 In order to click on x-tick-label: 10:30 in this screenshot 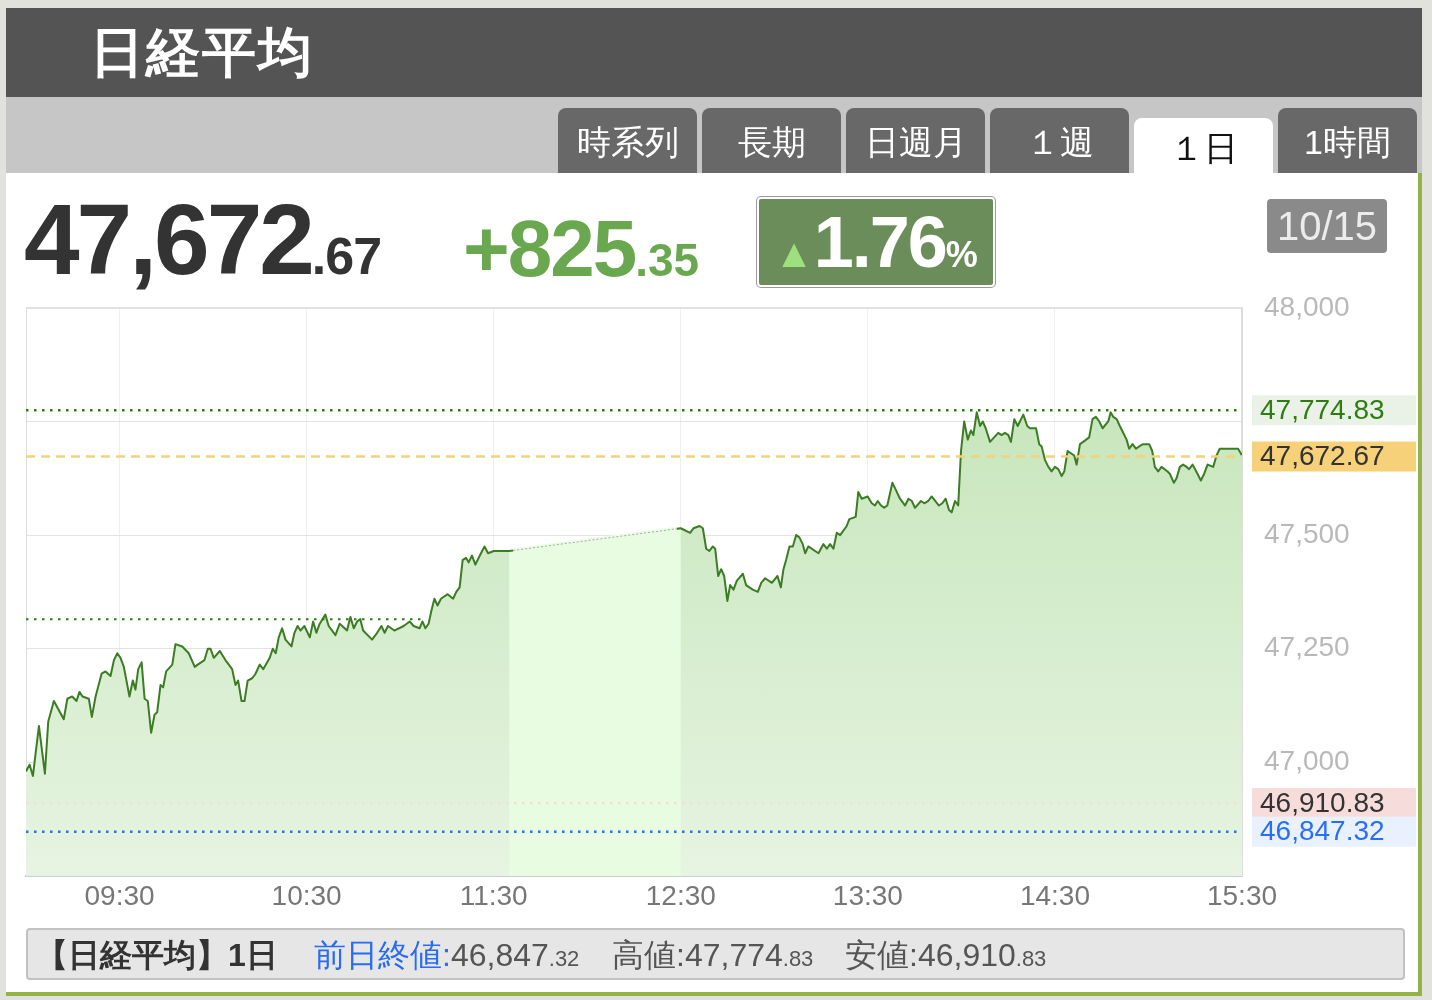, I will do `click(306, 895)`.